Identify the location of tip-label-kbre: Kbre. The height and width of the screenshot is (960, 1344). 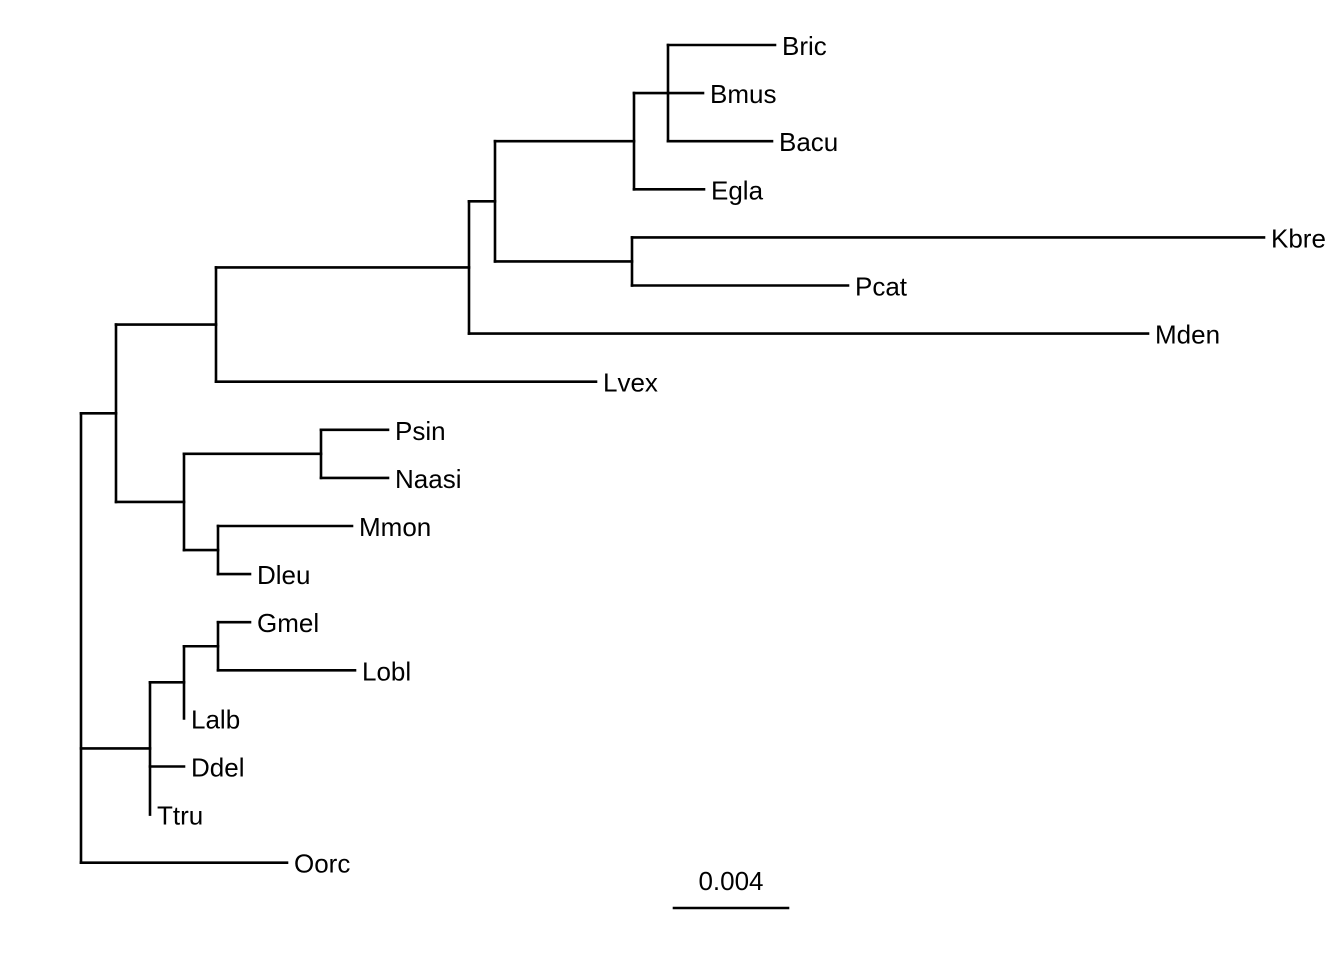
(1298, 238).